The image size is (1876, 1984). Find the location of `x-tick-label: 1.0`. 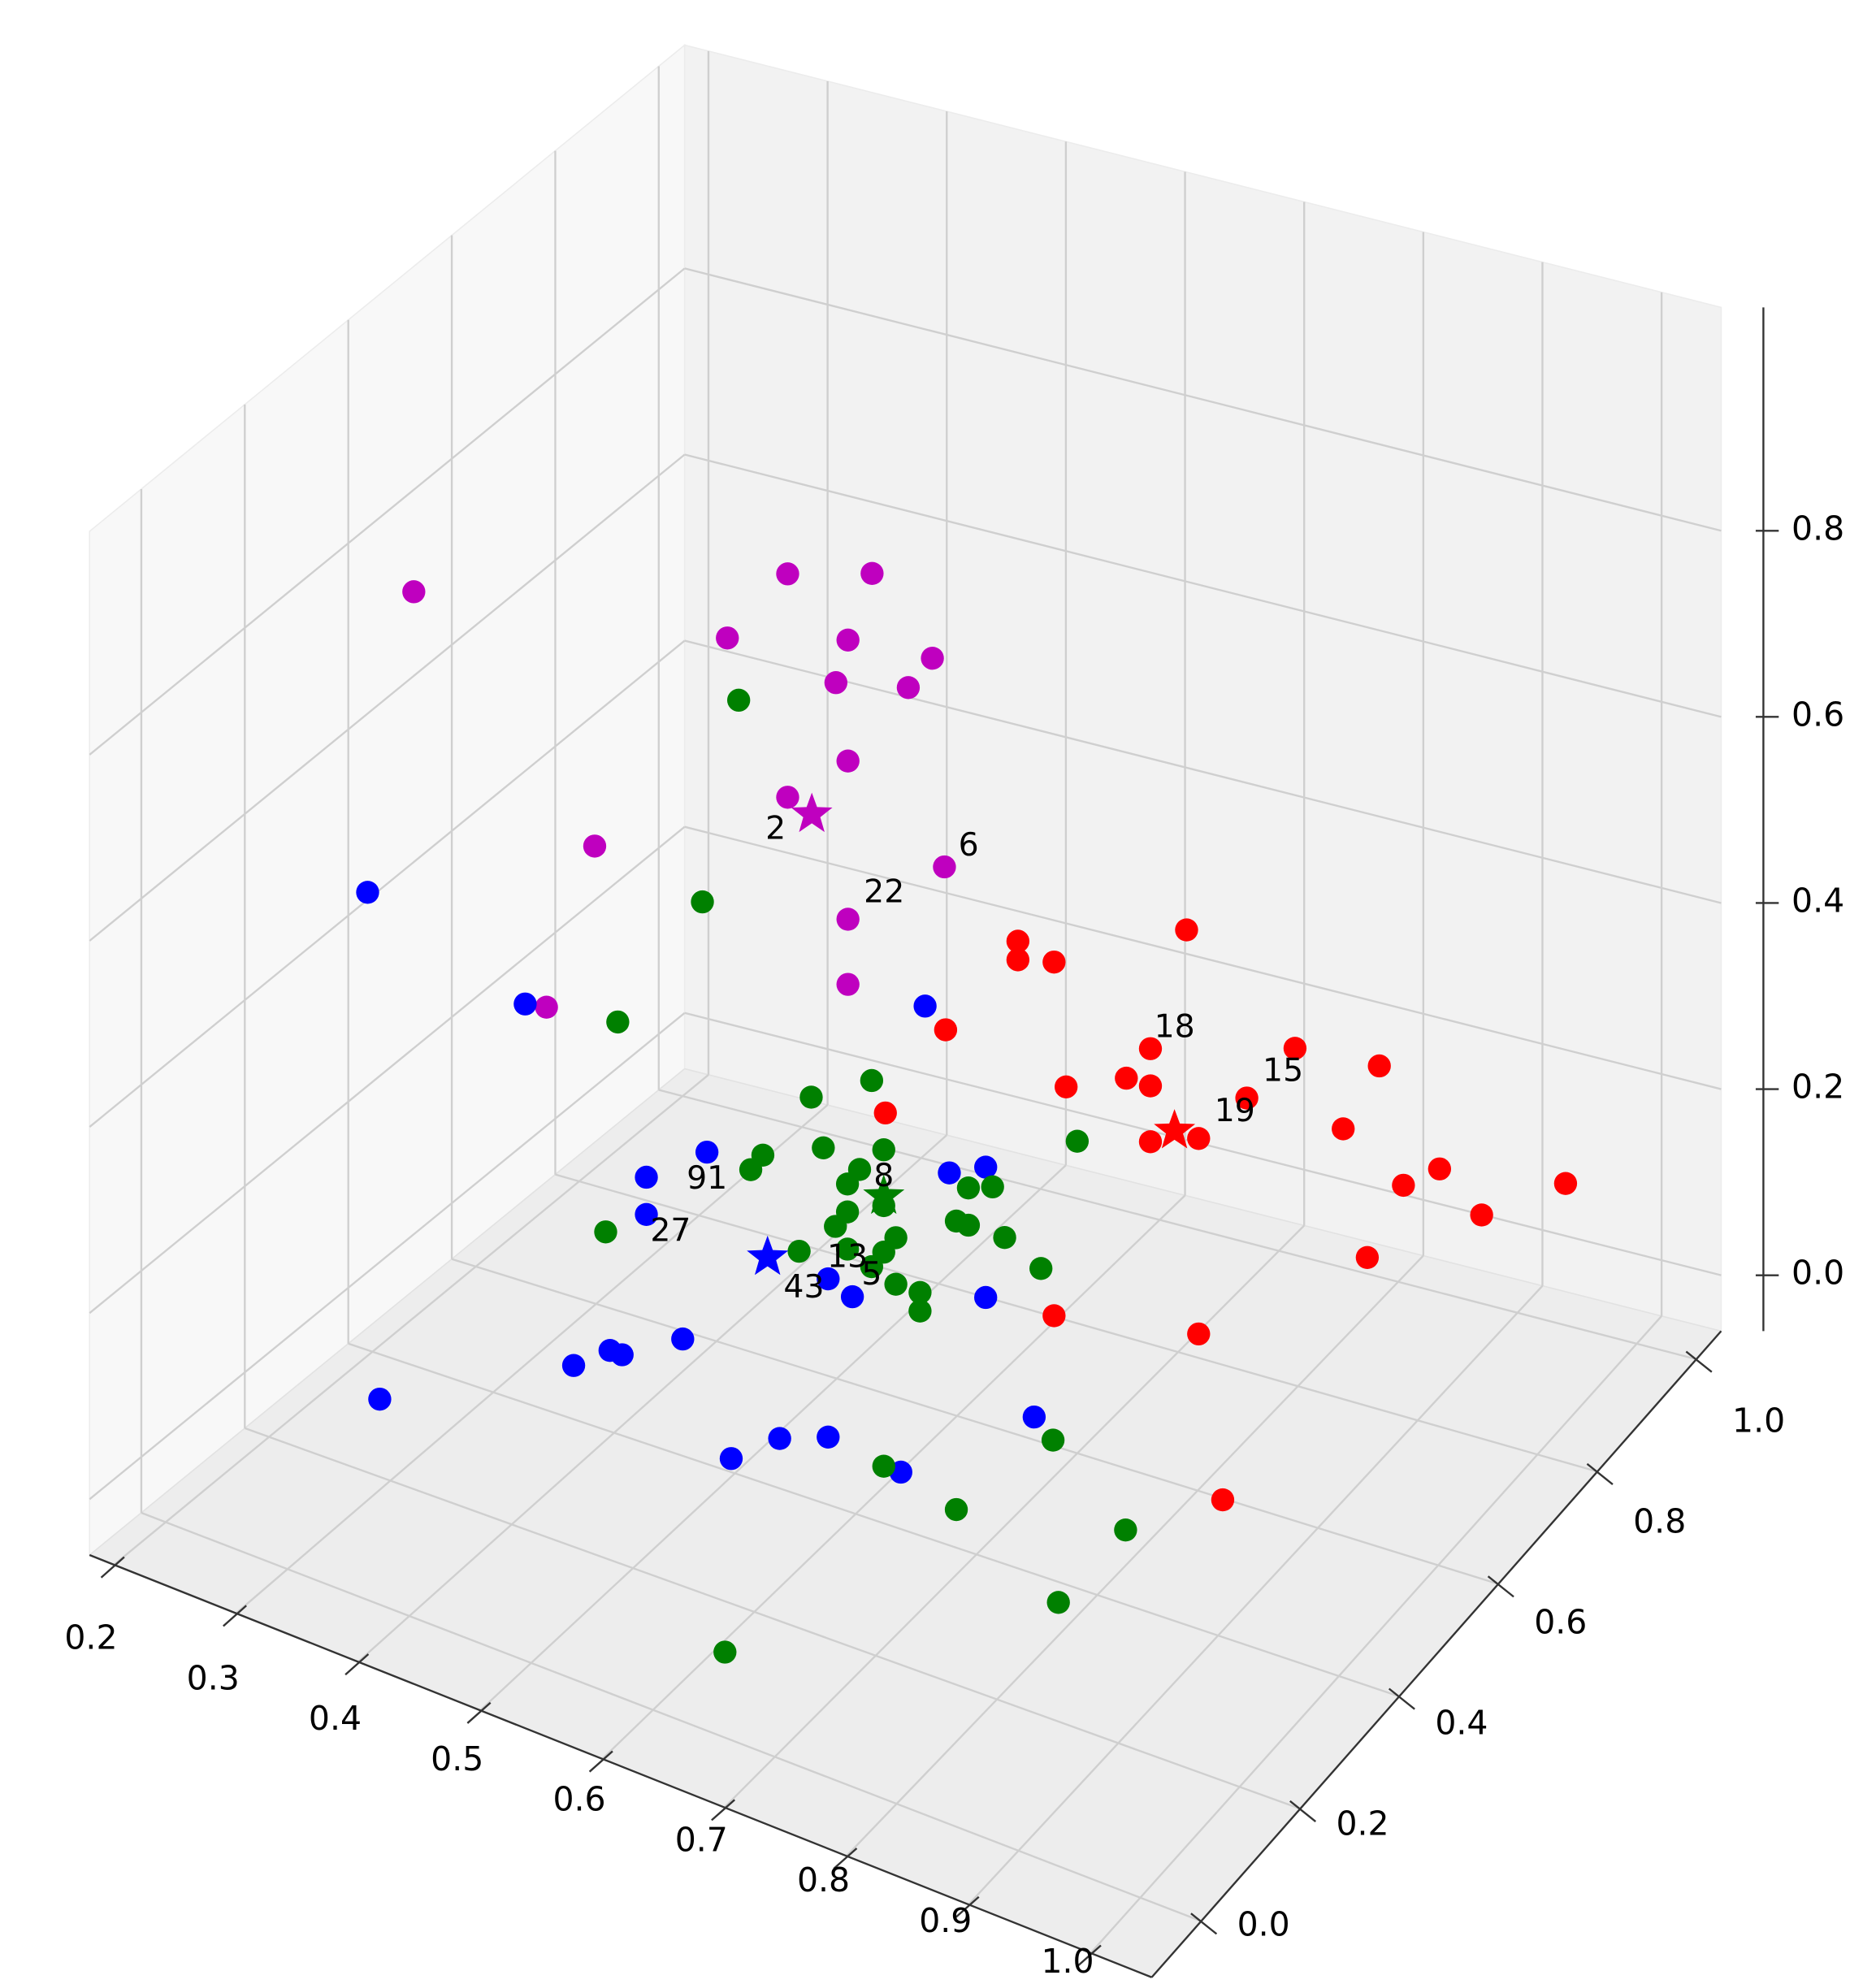

x-tick-label: 1.0 is located at coordinates (1068, 1961).